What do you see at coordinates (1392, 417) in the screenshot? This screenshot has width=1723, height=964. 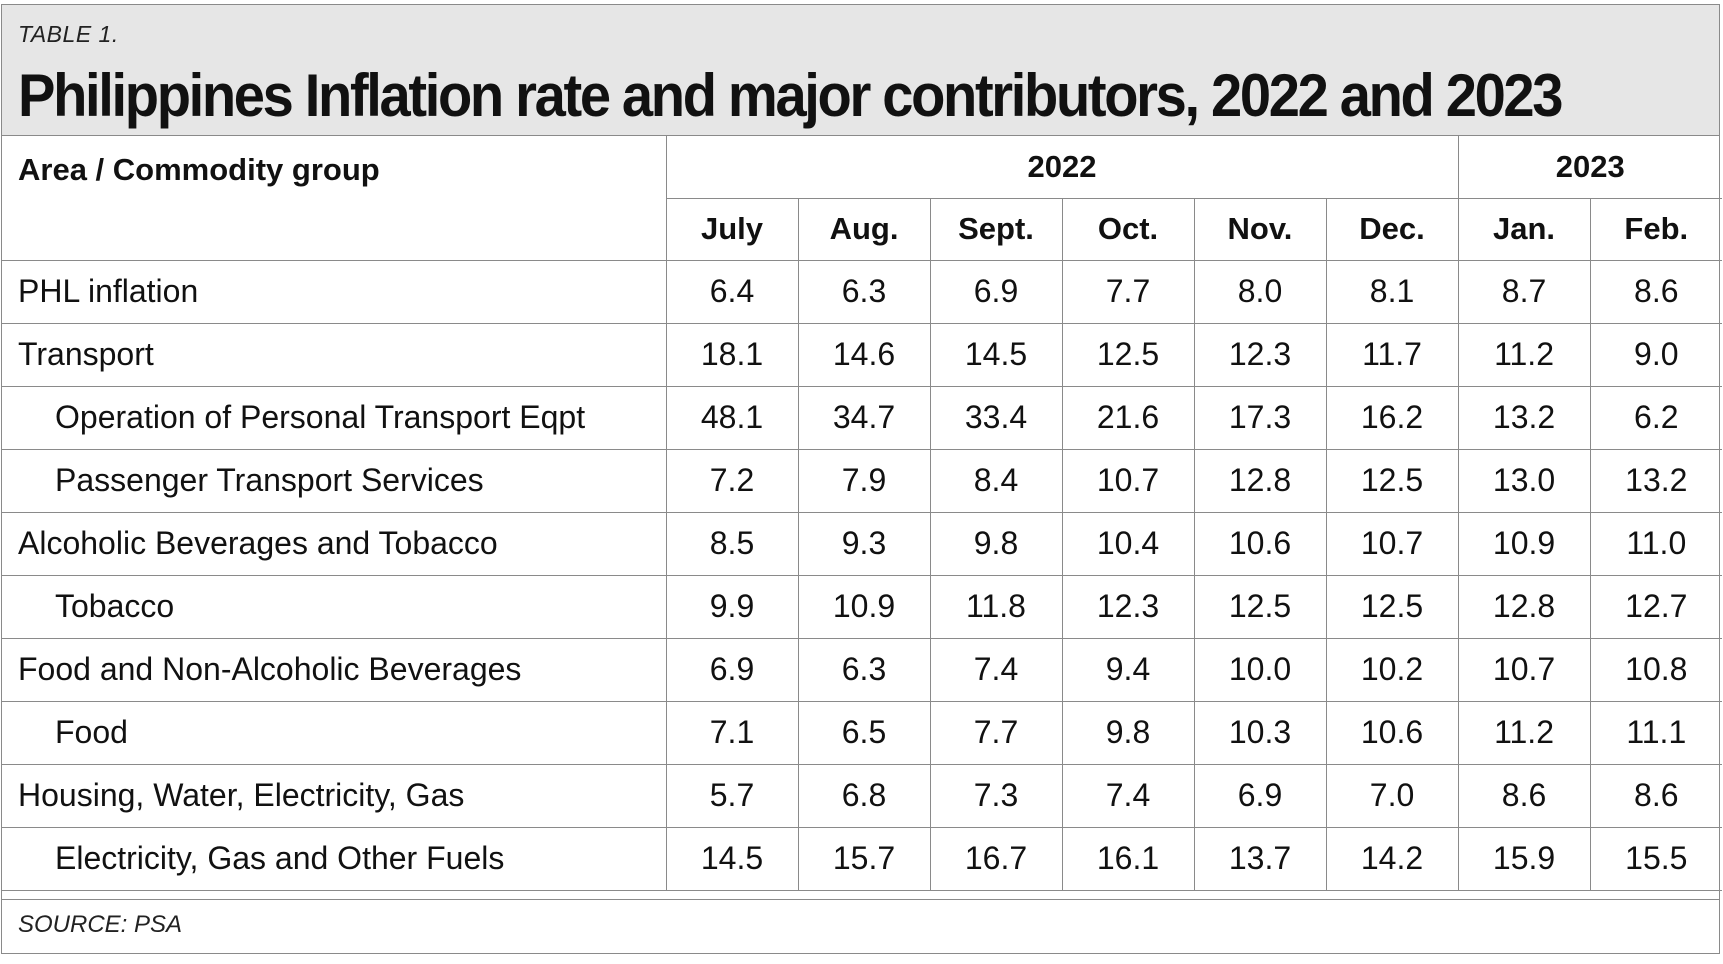 I see `value-cell: 16.2` at bounding box center [1392, 417].